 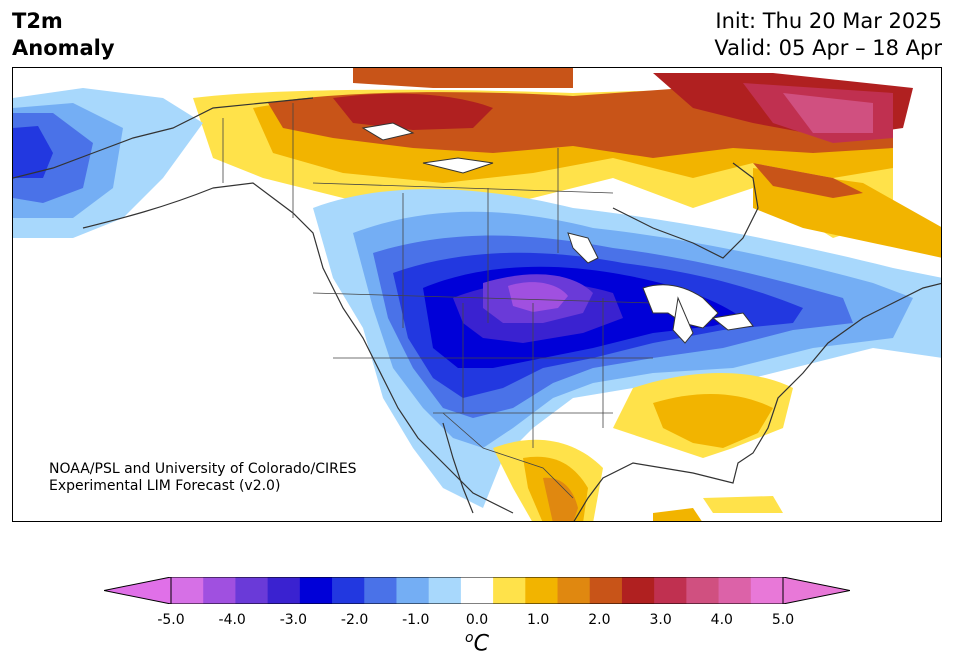 What do you see at coordinates (37, 21) in the screenshot?
I see `variable-title: T2m` at bounding box center [37, 21].